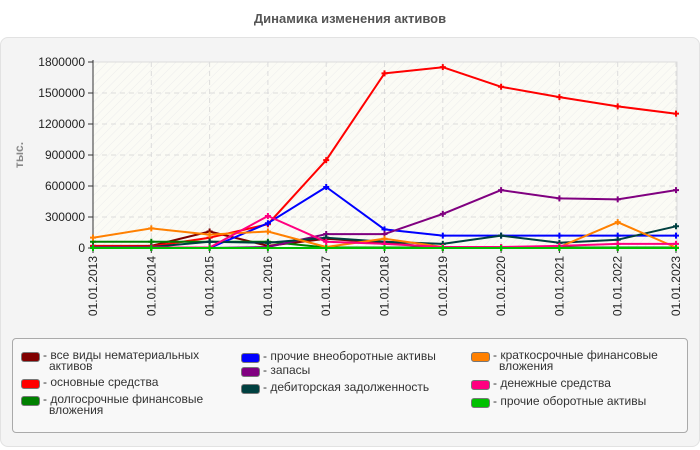  I want to click on x-tick-label: 01.01.2021, so click(559, 286).